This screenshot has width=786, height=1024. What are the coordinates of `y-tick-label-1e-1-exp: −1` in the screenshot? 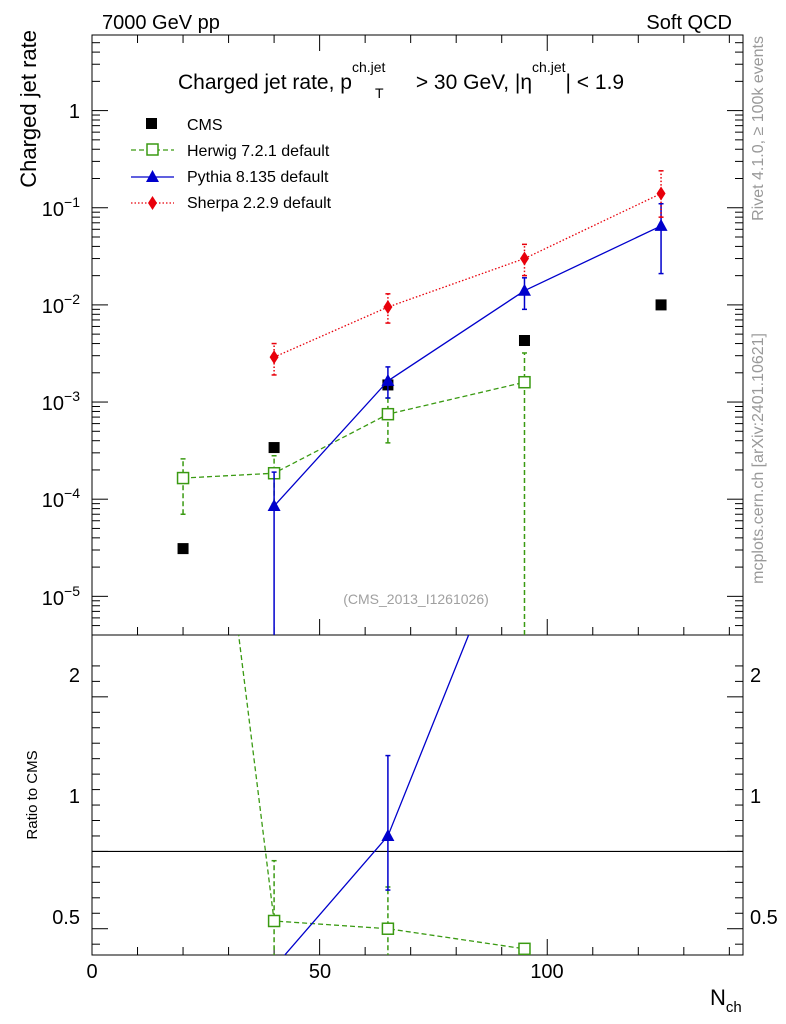 It's located at (72, 202).